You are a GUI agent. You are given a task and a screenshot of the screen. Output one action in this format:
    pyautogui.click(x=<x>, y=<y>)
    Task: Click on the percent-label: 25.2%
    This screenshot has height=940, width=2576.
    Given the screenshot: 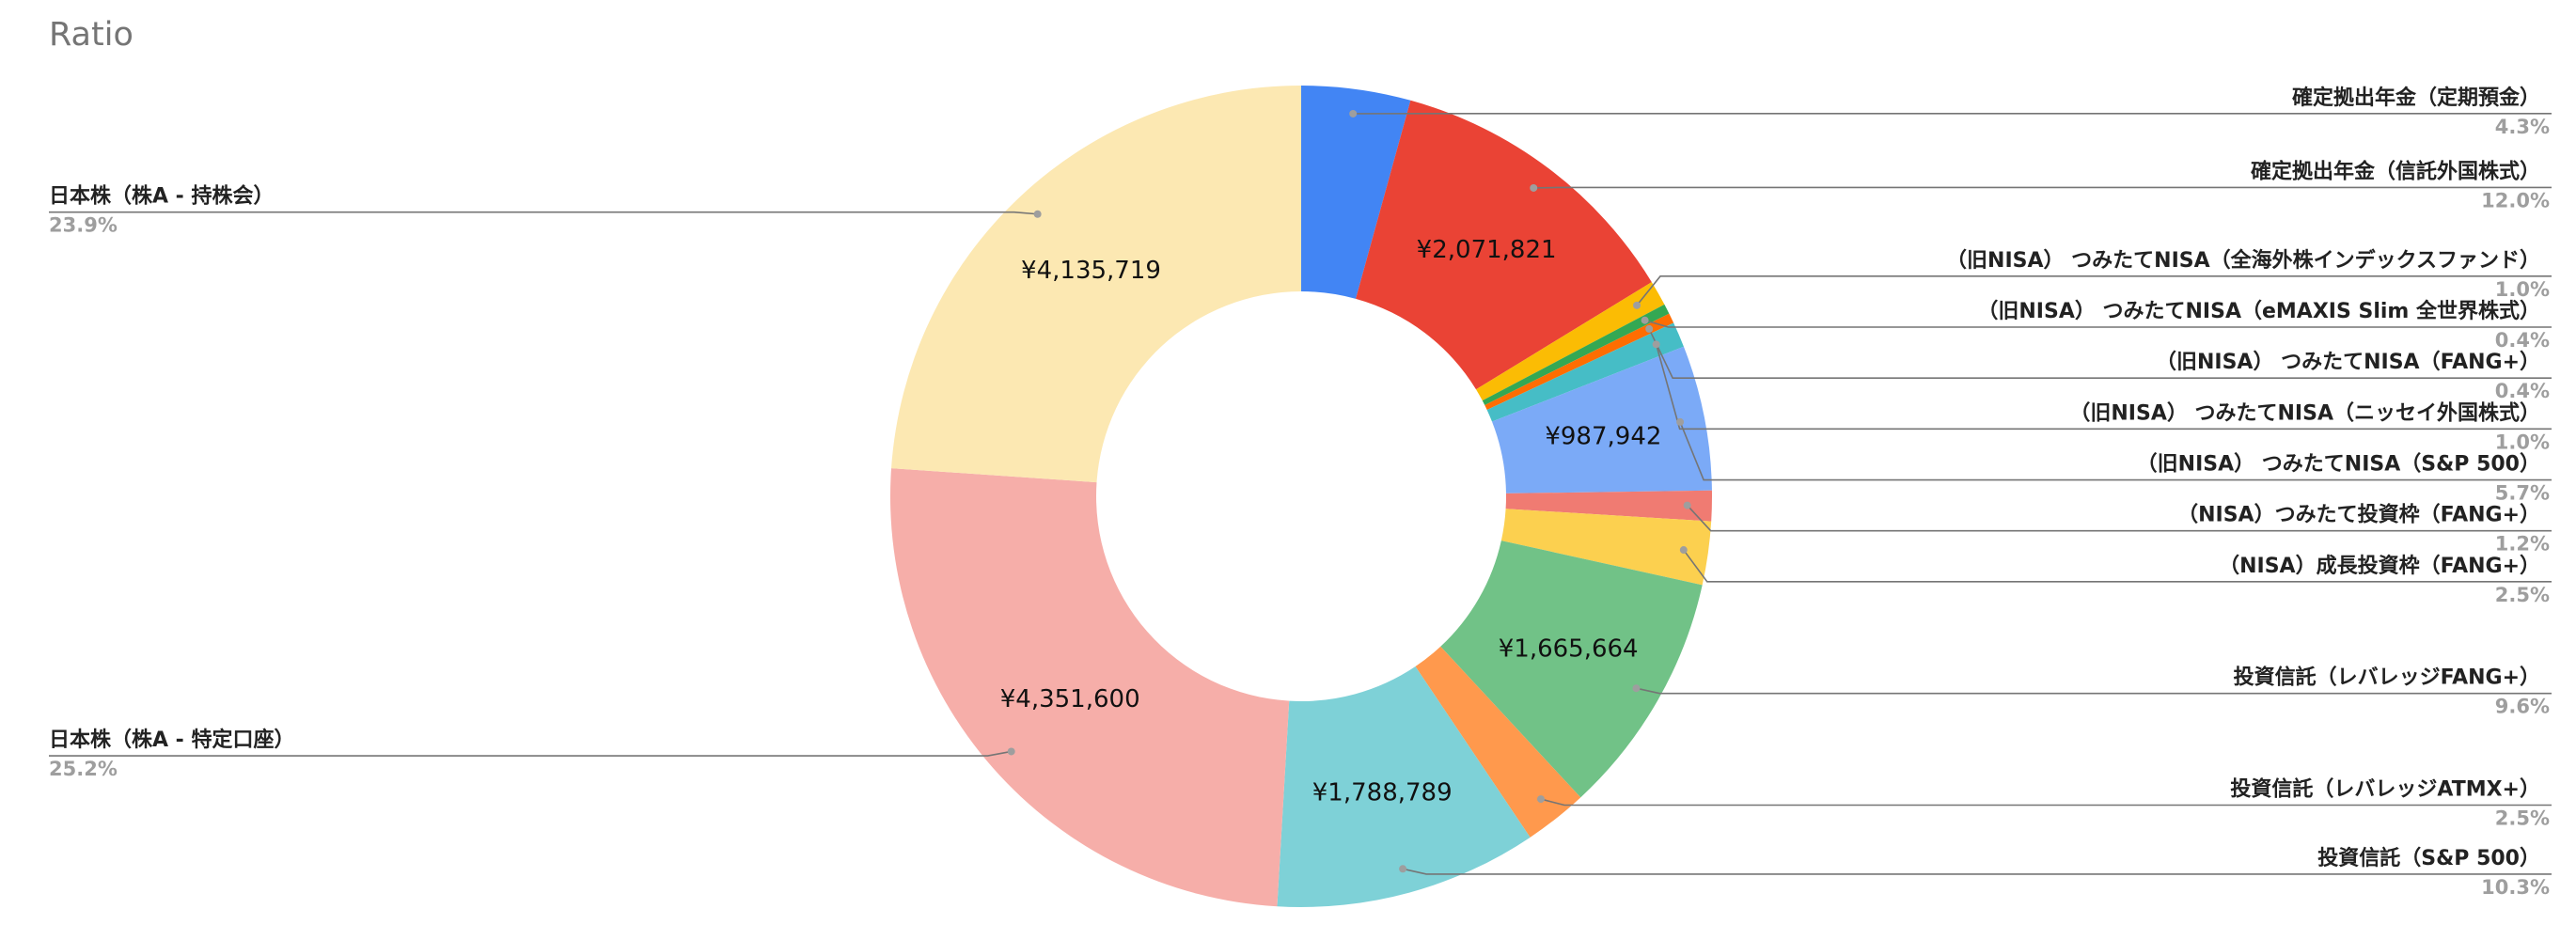 What is the action you would take?
    pyautogui.click(x=84, y=769)
    